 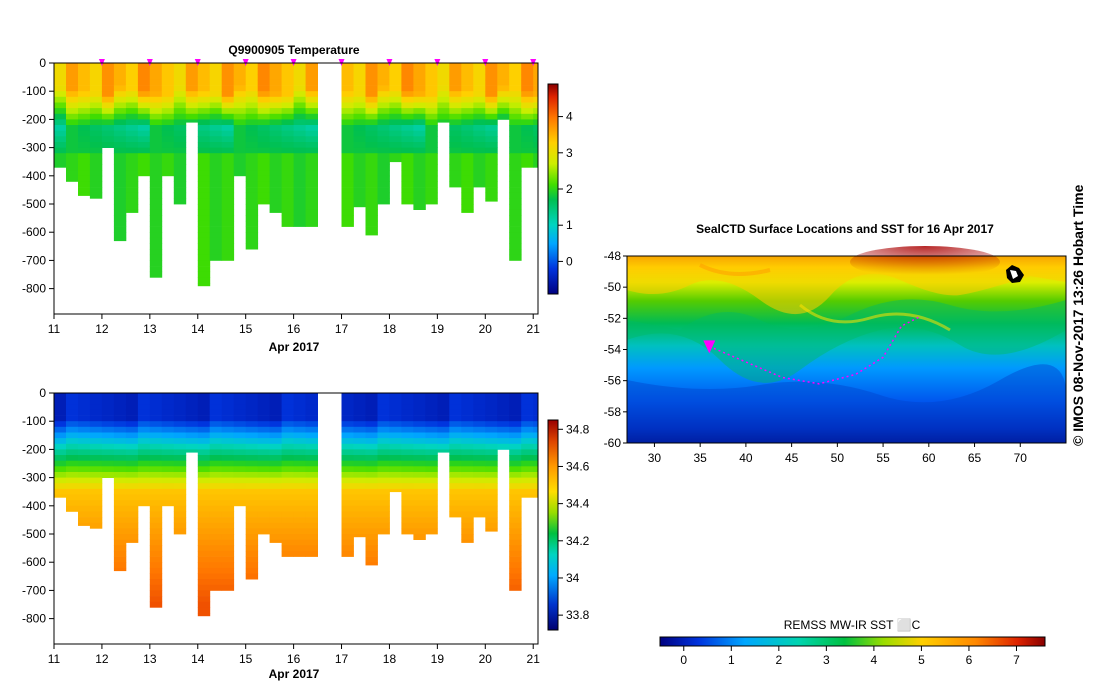 What do you see at coordinates (34, 562) in the screenshot?
I see `y-tick-label: -600` at bounding box center [34, 562].